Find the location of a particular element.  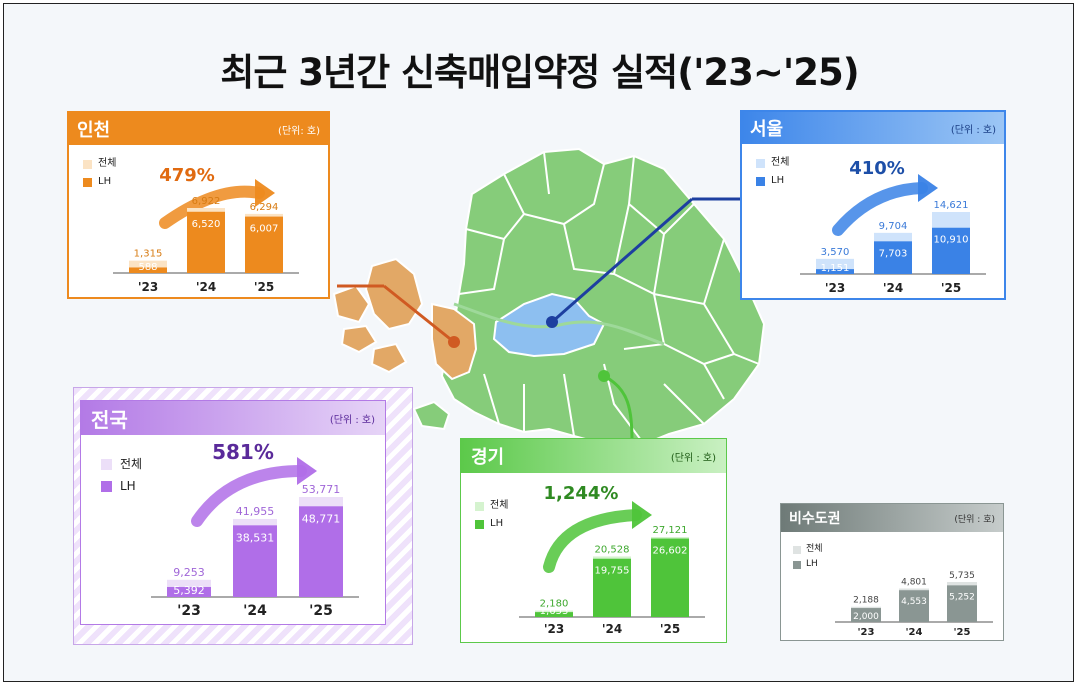

han-river is located at coordinates (559, 324).